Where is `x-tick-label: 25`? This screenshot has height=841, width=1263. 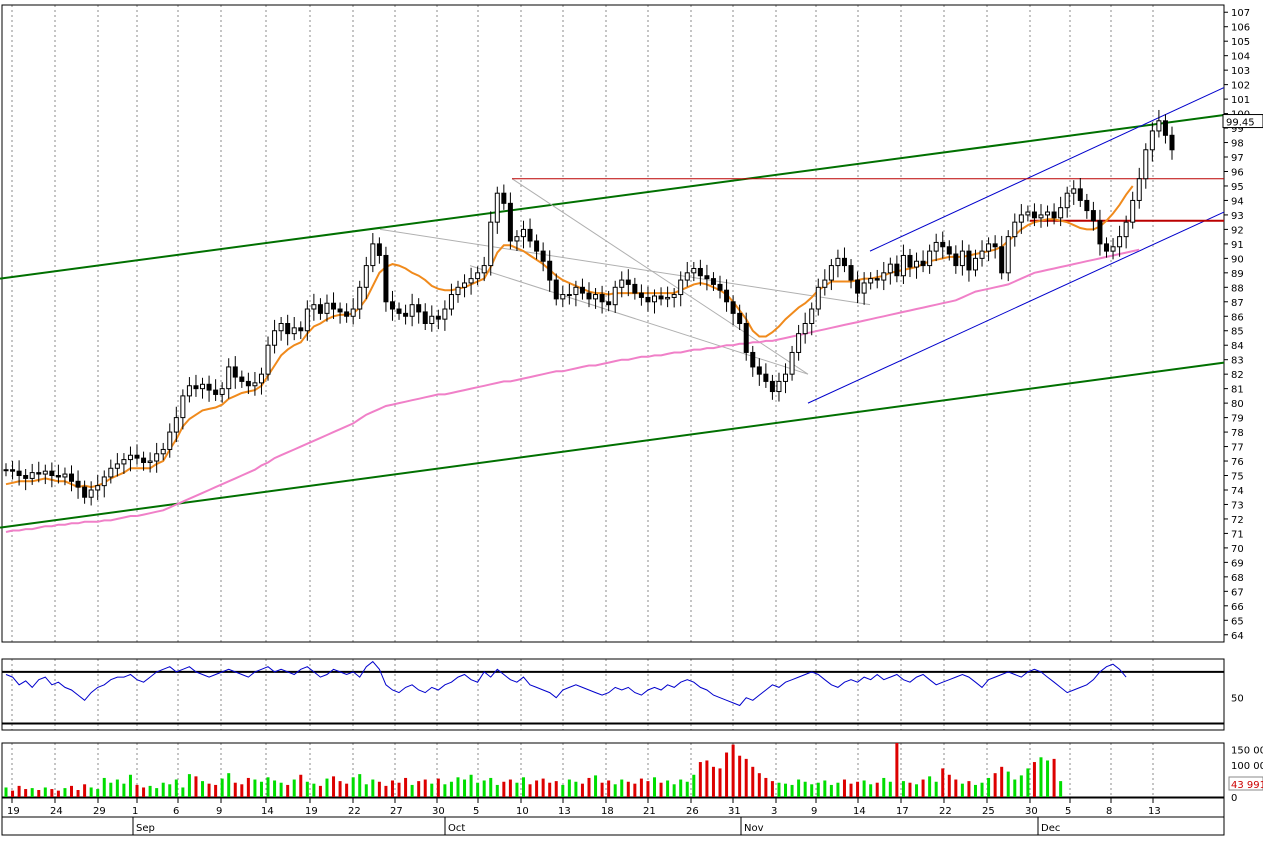 x-tick-label: 25 is located at coordinates (988, 811).